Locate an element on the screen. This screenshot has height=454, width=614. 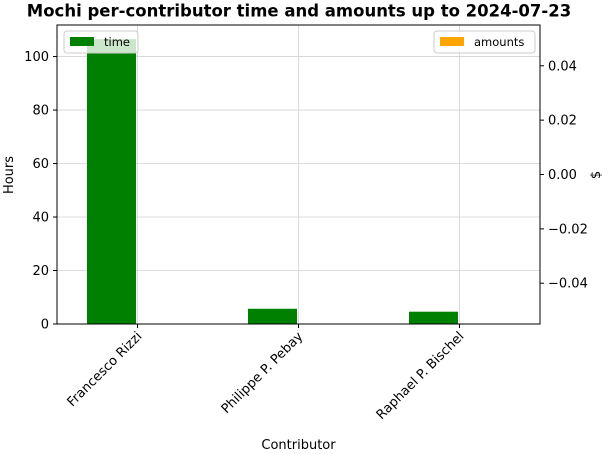
x-tick-label: Raphael P. Bischel is located at coordinates (421, 376).